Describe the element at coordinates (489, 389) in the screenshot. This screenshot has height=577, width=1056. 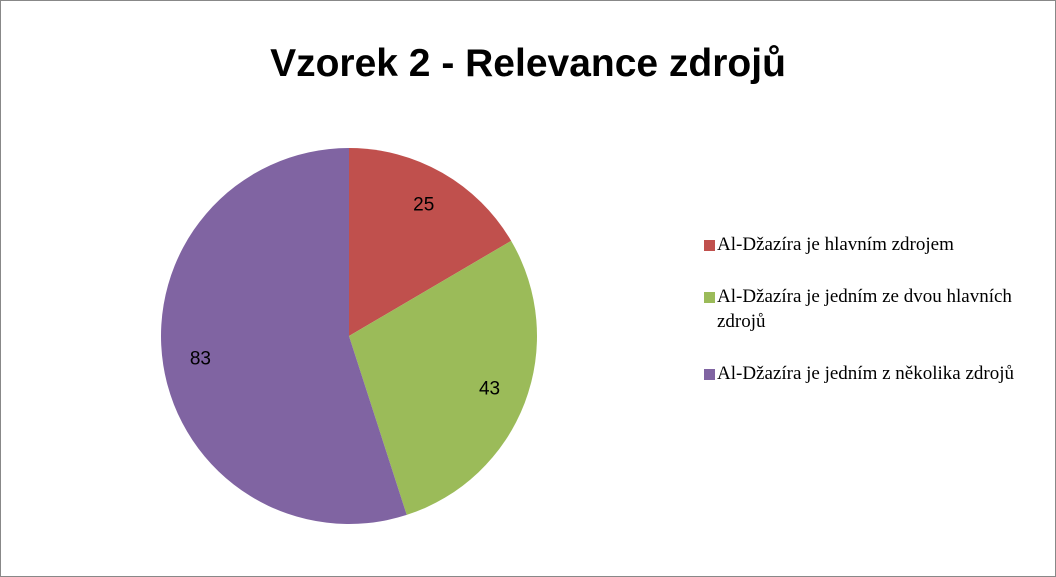
I see `data-label: 43` at that location.